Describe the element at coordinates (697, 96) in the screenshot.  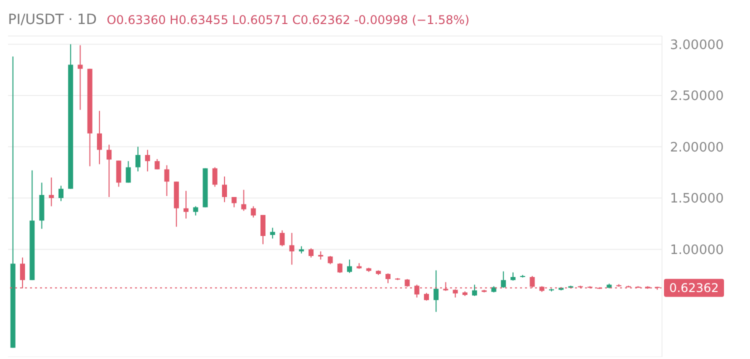
I see `y-tick-label: 2.50000` at that location.